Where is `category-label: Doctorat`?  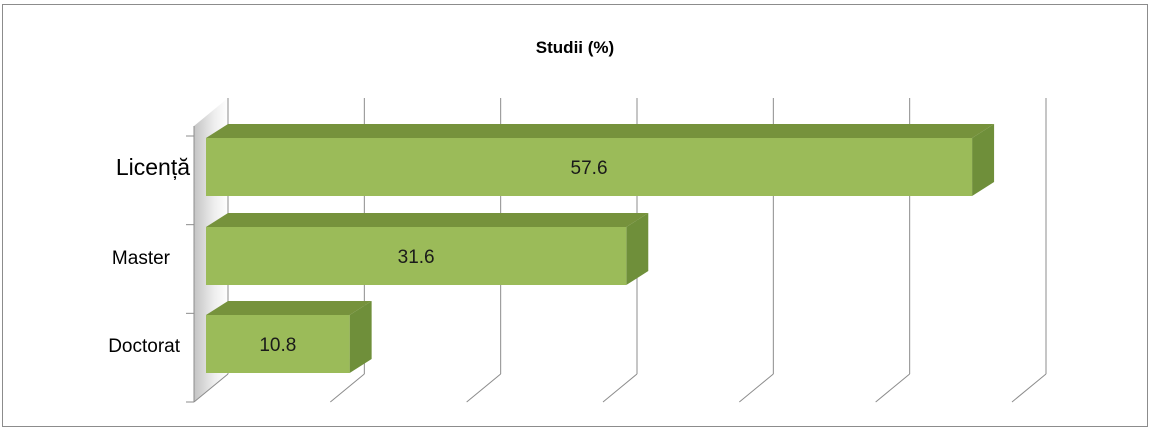 category-label: Doctorat is located at coordinates (144, 346).